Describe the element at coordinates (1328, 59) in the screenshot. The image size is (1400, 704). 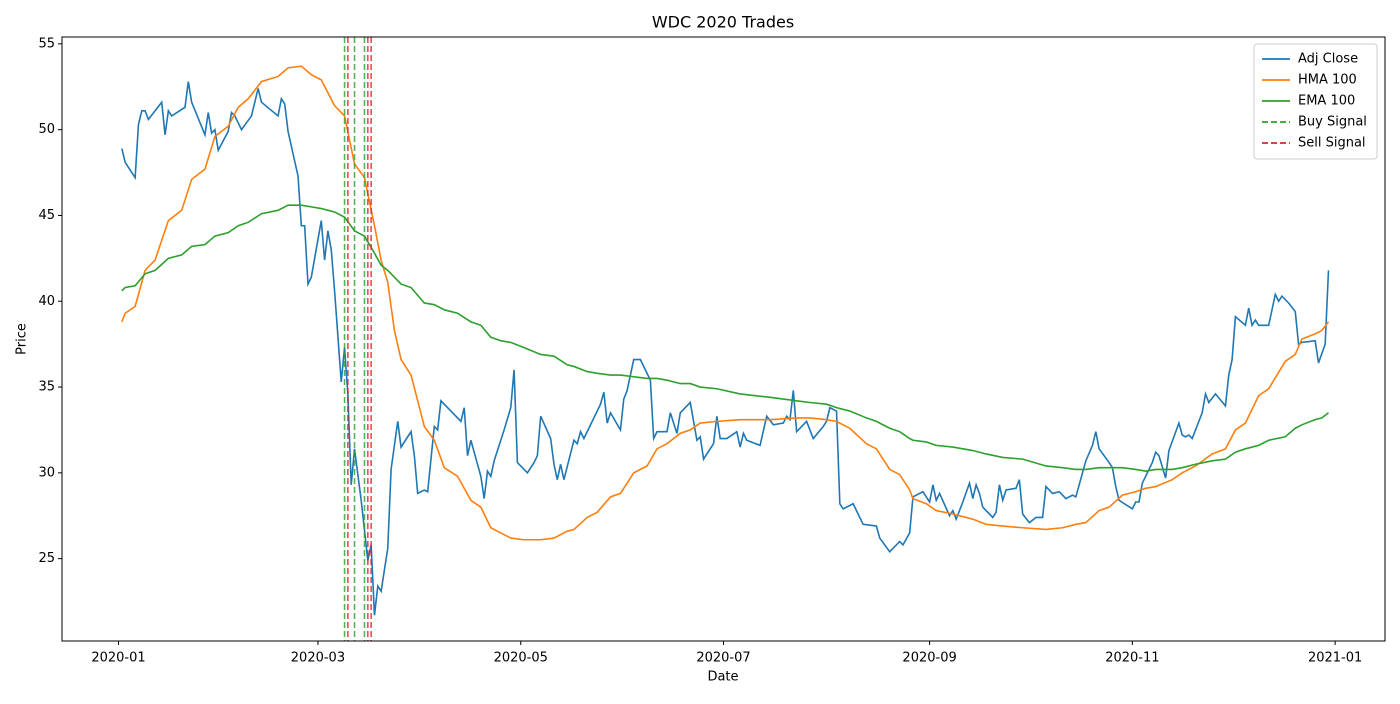
I see `legend-label: Adj Close` at that location.